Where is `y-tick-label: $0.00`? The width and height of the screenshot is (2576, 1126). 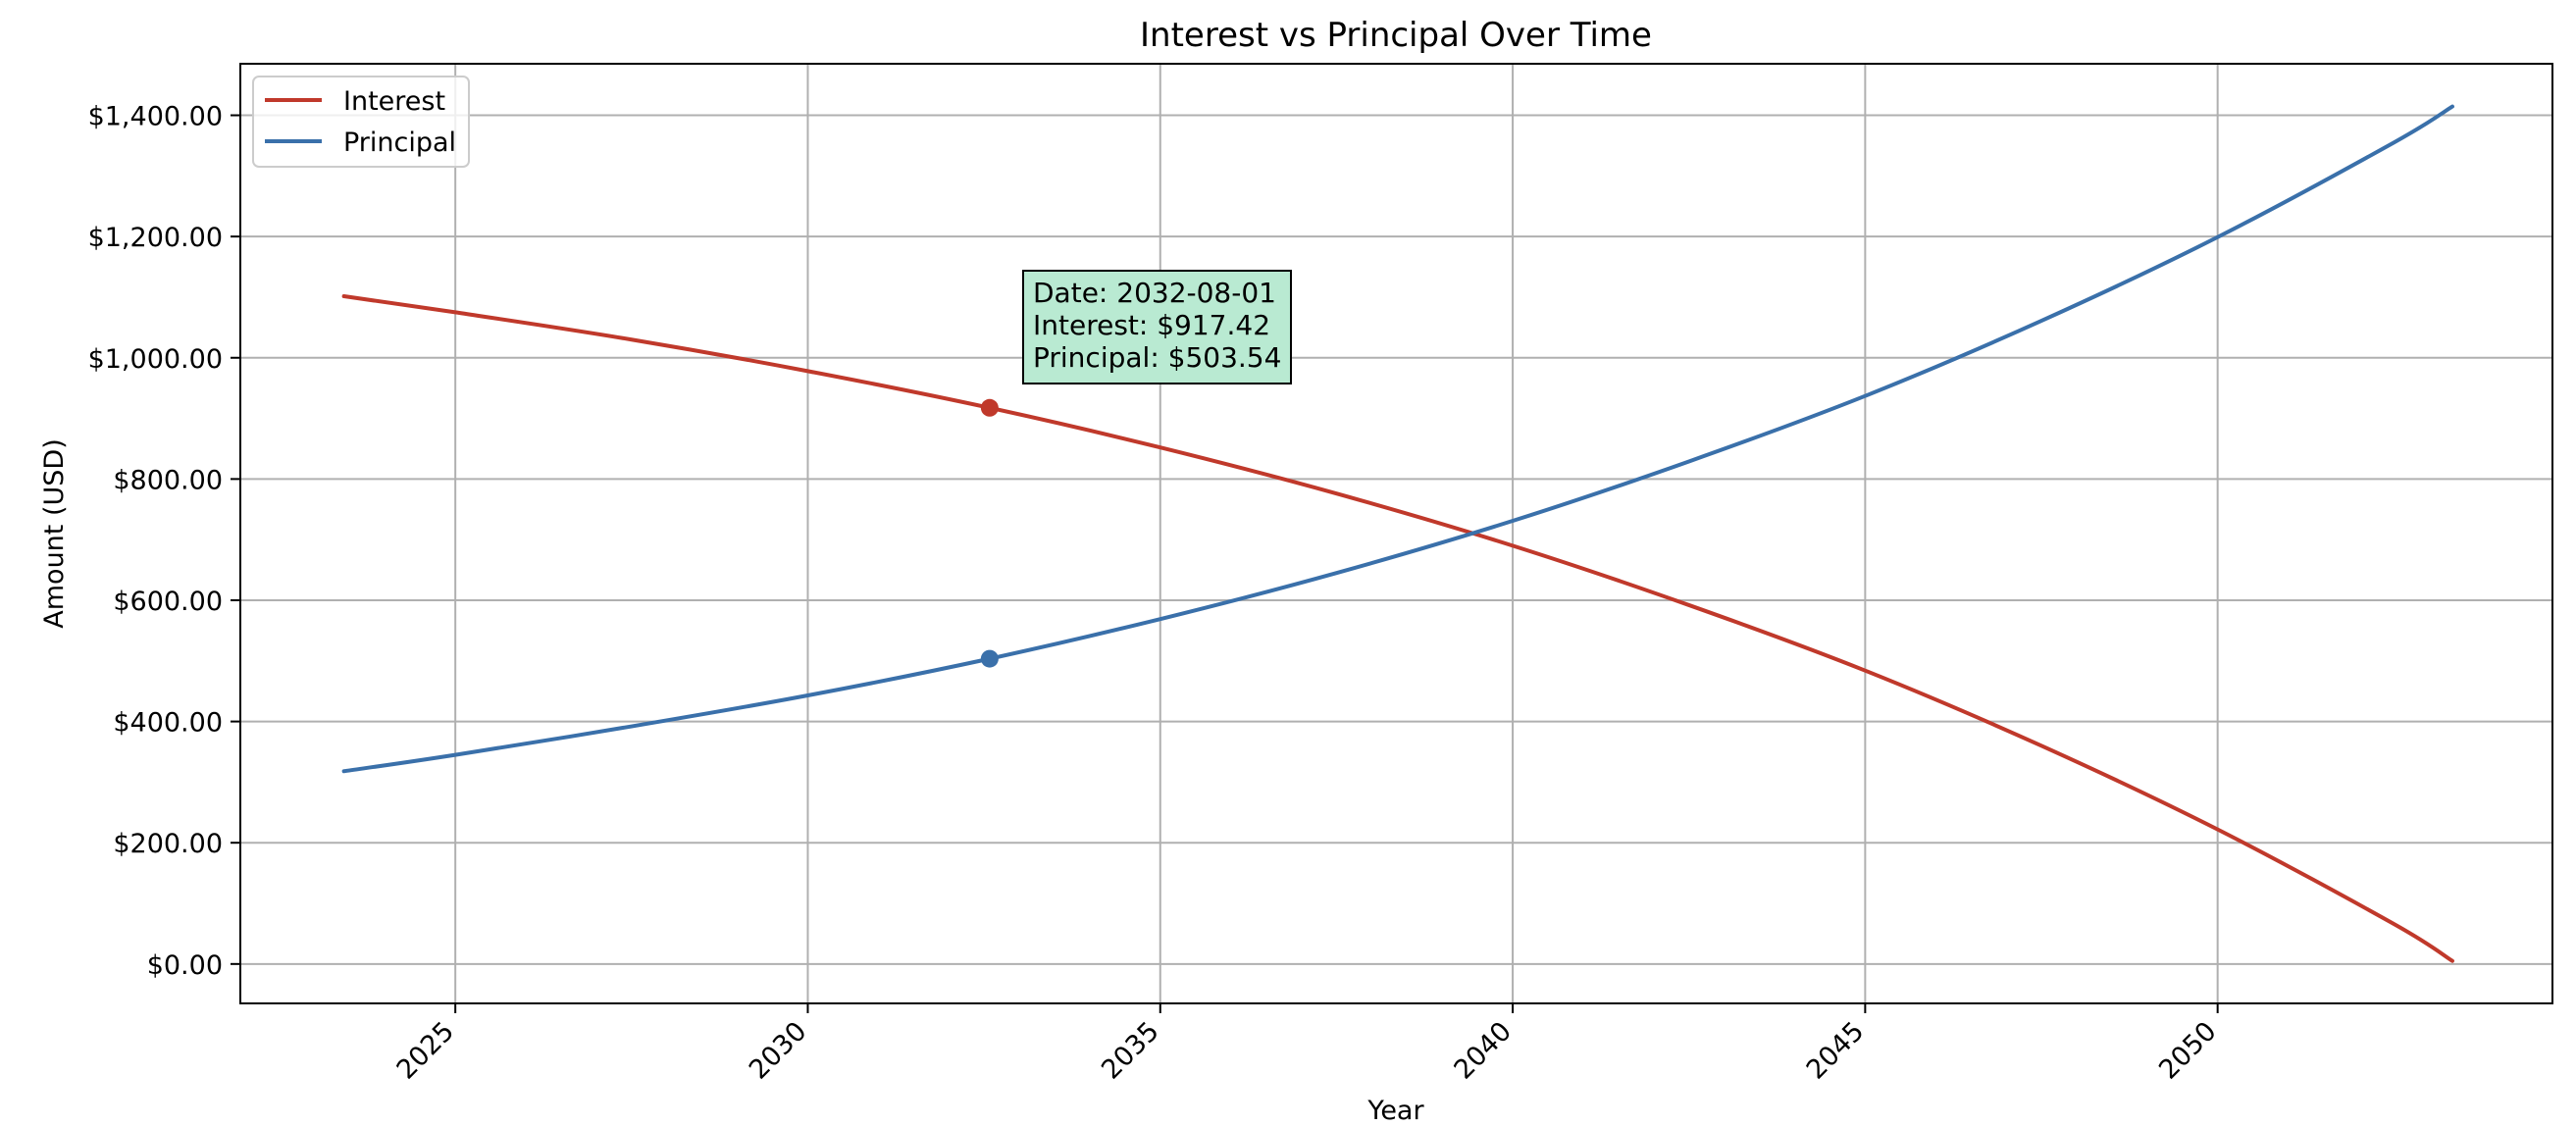
y-tick-label: $0.00 is located at coordinates (185, 966).